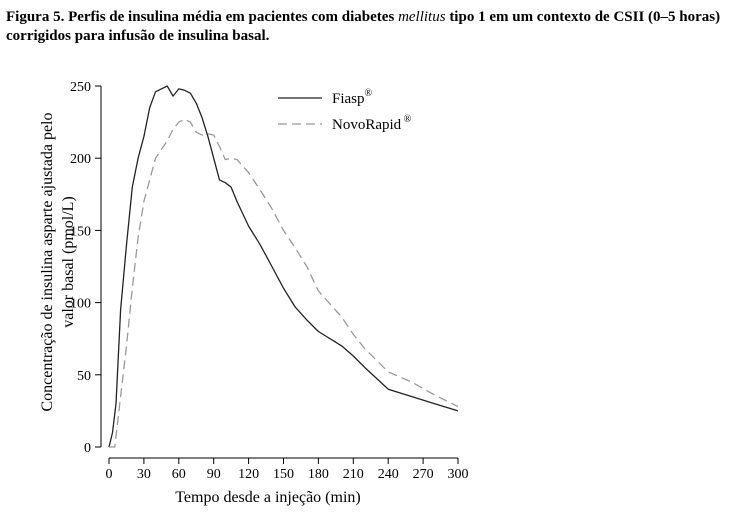 Image resolution: width=750 pixels, height=517 pixels. What do you see at coordinates (85, 268) in the screenshot?
I see `y-ticks: 0 50 100 150 200 250` at bounding box center [85, 268].